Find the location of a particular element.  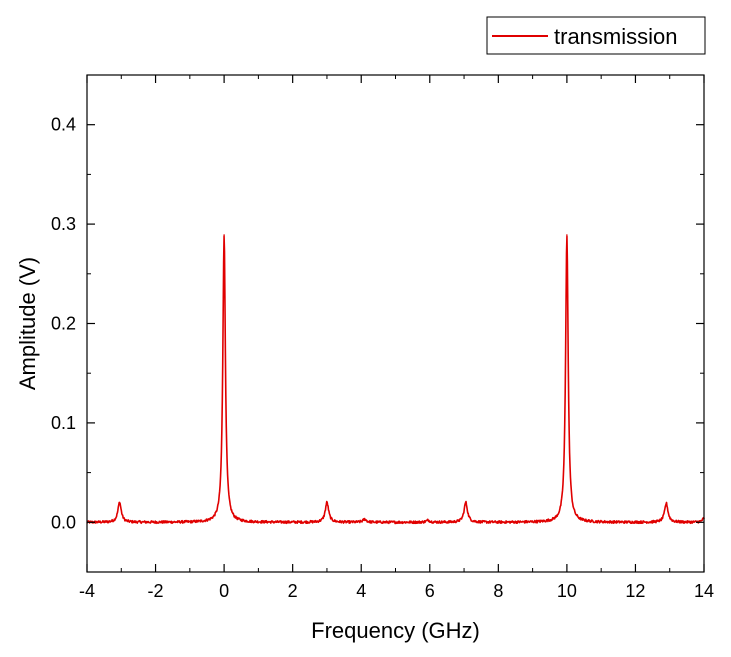

x-tick-label: 2 is located at coordinates (293, 591).